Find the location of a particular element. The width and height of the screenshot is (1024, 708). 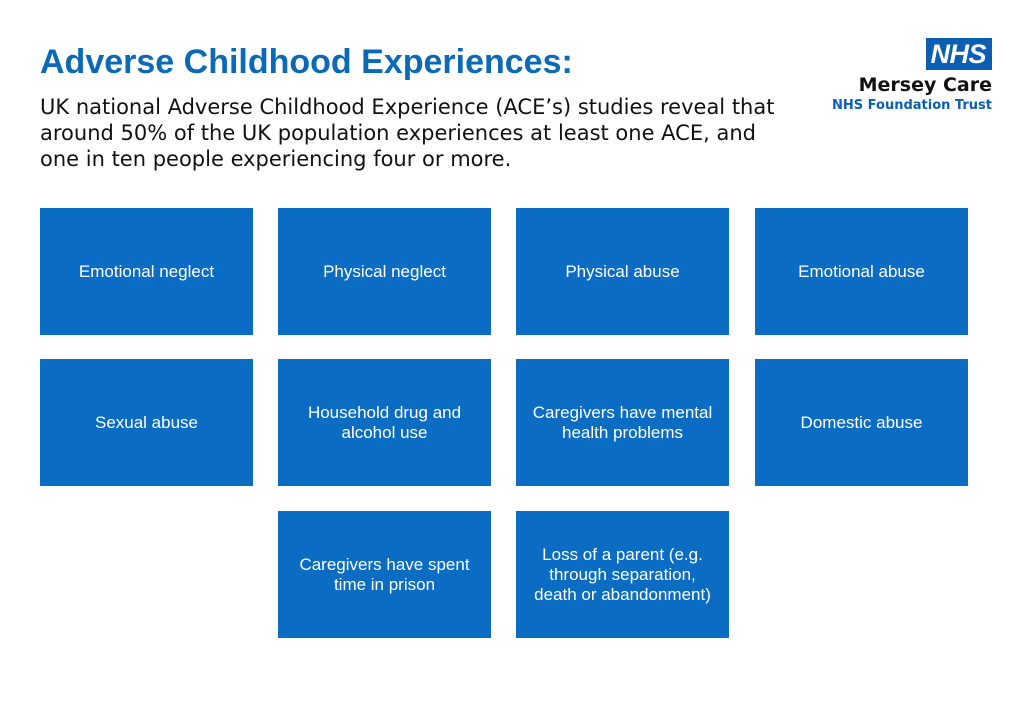

page-title: Adverse Childhood Experiences: is located at coordinates (306, 62).